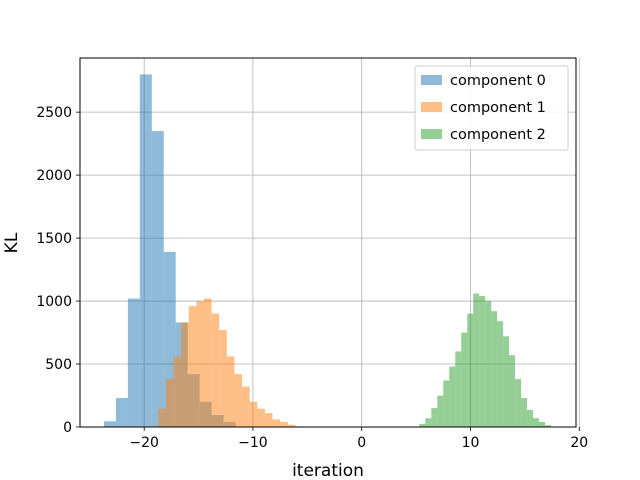  I want to click on y-tick-label: 2000, so click(54, 176).